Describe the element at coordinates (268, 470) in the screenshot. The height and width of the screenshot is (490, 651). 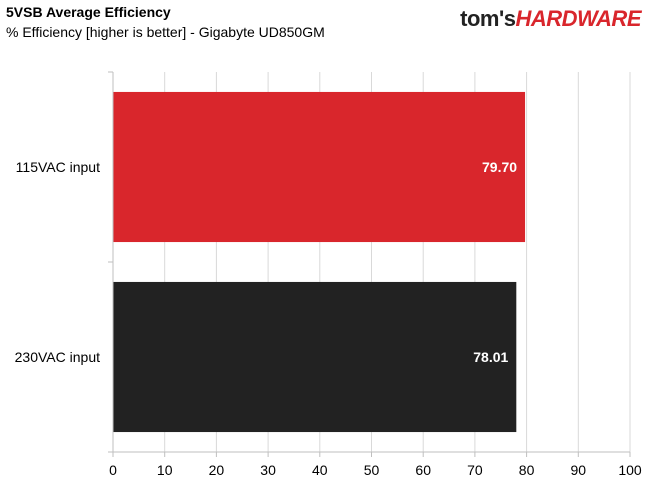
I see `x-tick-label: 30` at that location.